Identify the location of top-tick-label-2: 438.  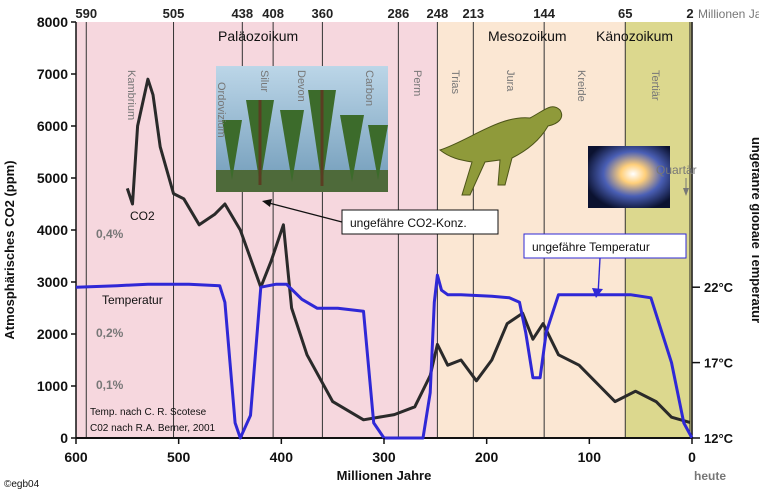
(242, 13).